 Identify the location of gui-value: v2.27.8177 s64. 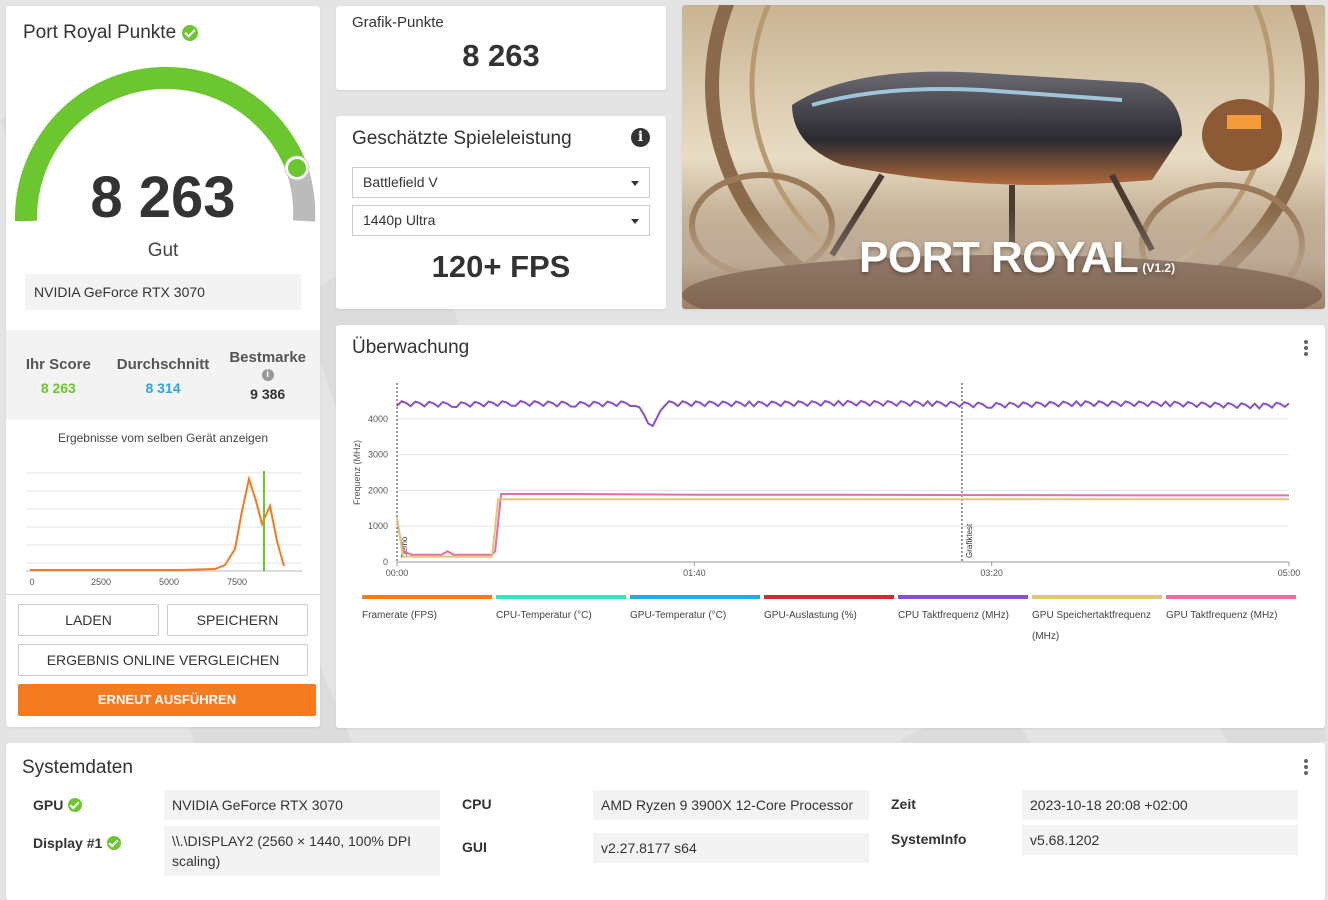
(731, 848).